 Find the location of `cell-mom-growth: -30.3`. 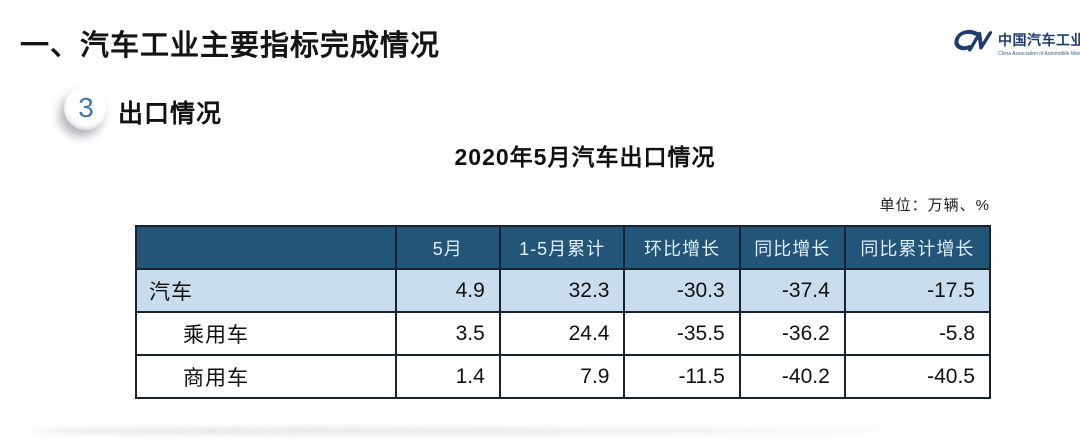

cell-mom-growth: -30.3 is located at coordinates (682, 290).